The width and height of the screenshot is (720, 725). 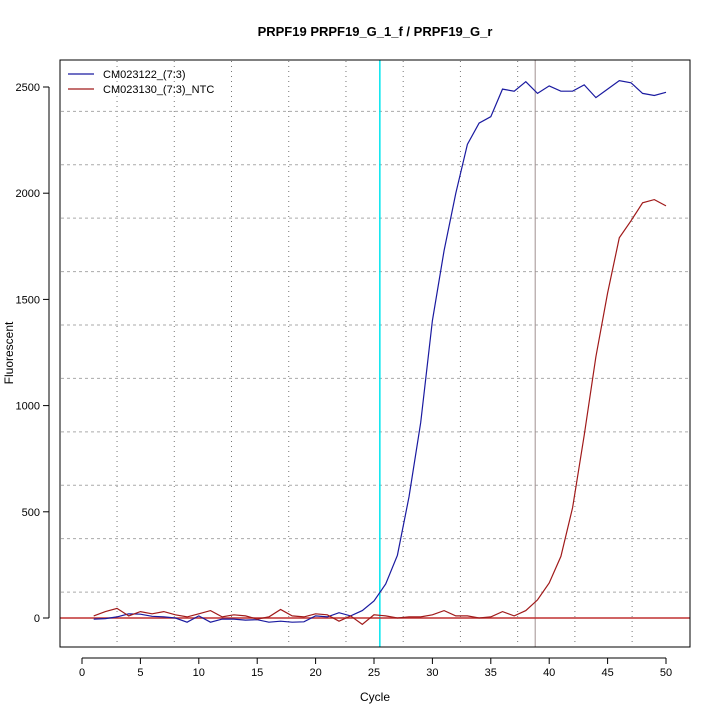 I want to click on chart-title: PRPF19 PRPF19_G_1_f / PRPF19_G_r, so click(x=375, y=31).